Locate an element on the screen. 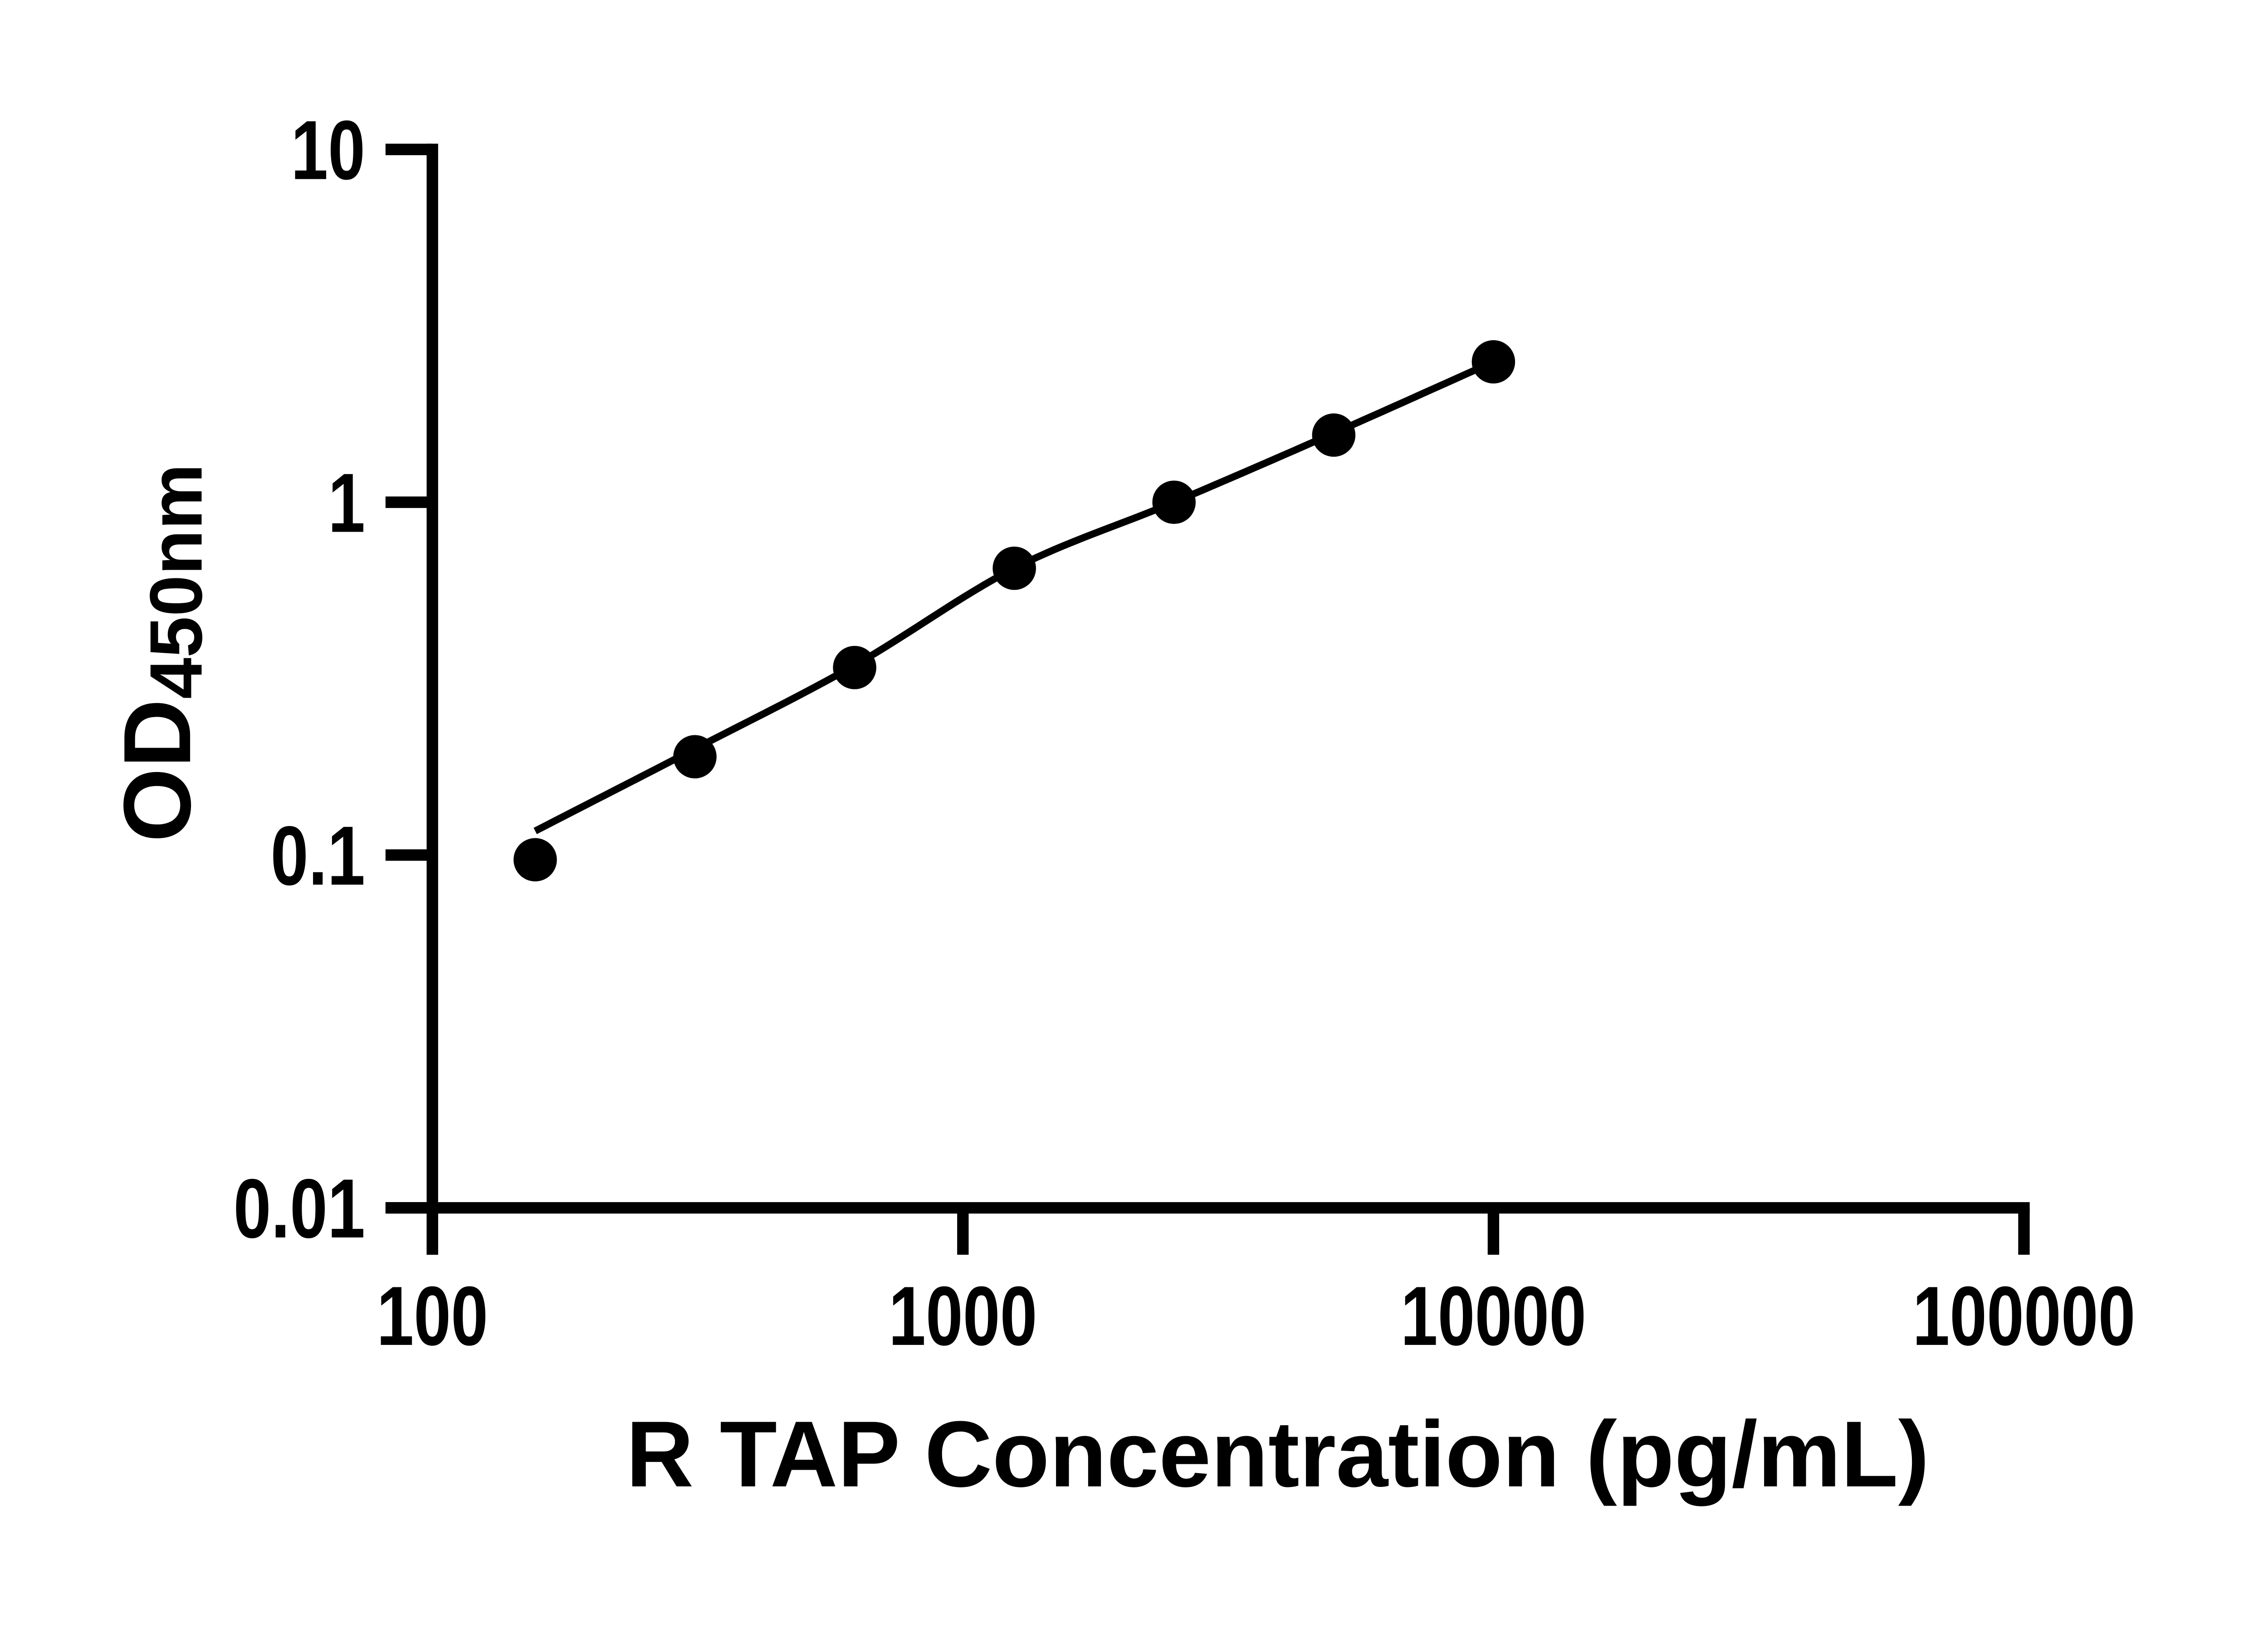 This screenshot has width=2268, height=1633. y-tick-label-0.01: 0.01 is located at coordinates (299, 1209).